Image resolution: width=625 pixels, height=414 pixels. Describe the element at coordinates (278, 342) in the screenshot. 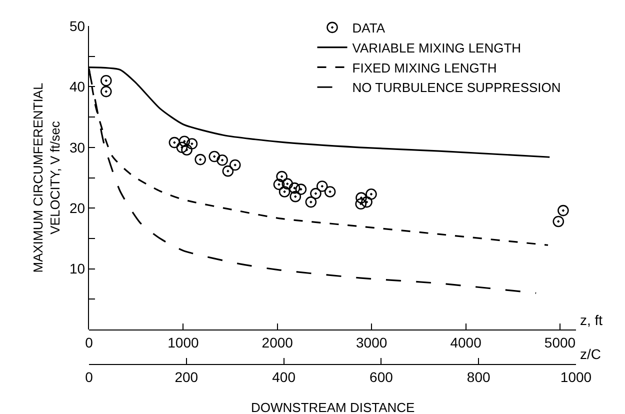

I see `x-tick-label: 2000` at that location.